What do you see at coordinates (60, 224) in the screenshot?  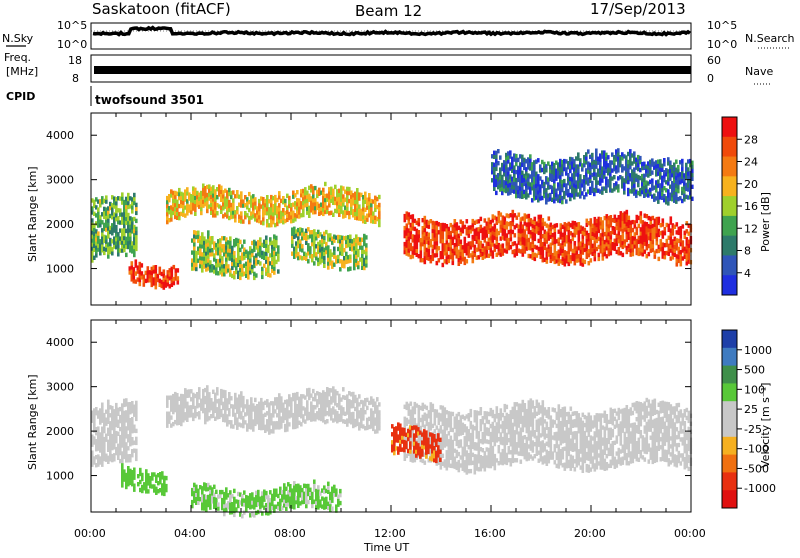 I see `y-tick-label: 2000` at bounding box center [60, 224].